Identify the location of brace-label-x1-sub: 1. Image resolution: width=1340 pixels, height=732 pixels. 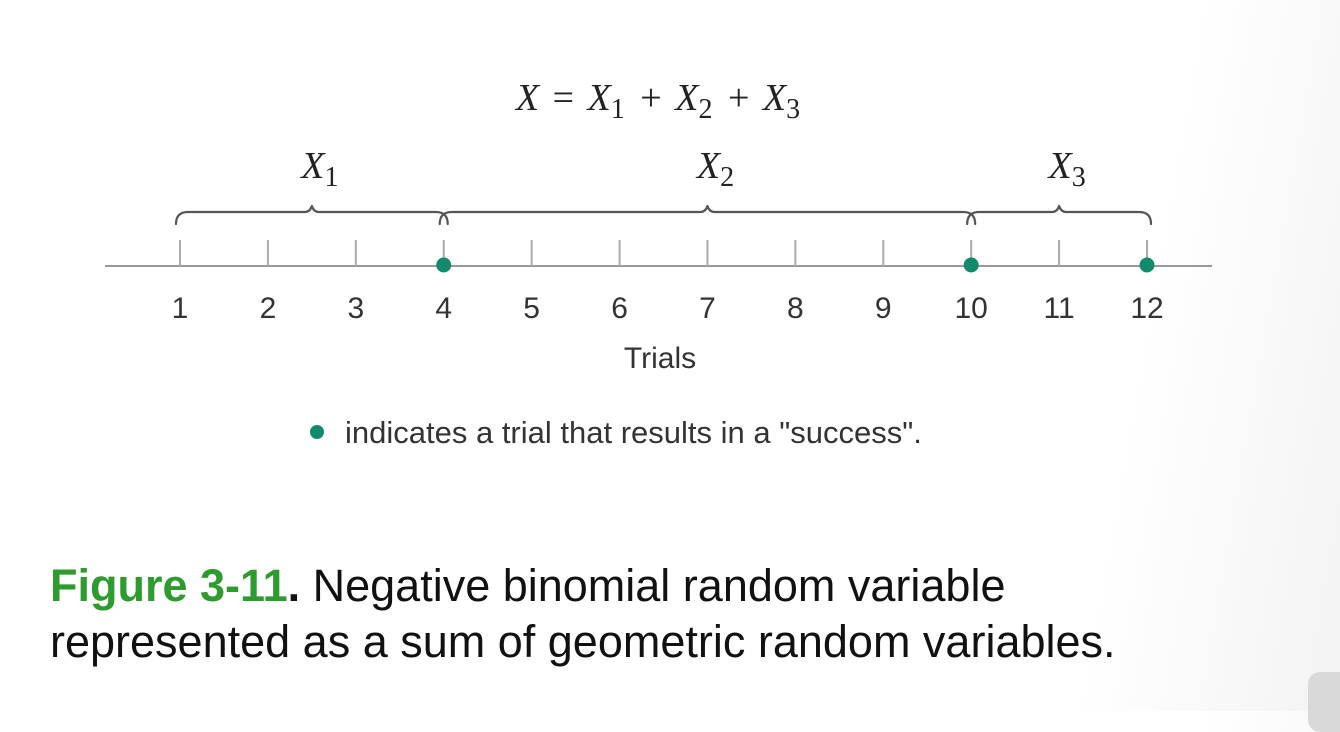
(331, 177).